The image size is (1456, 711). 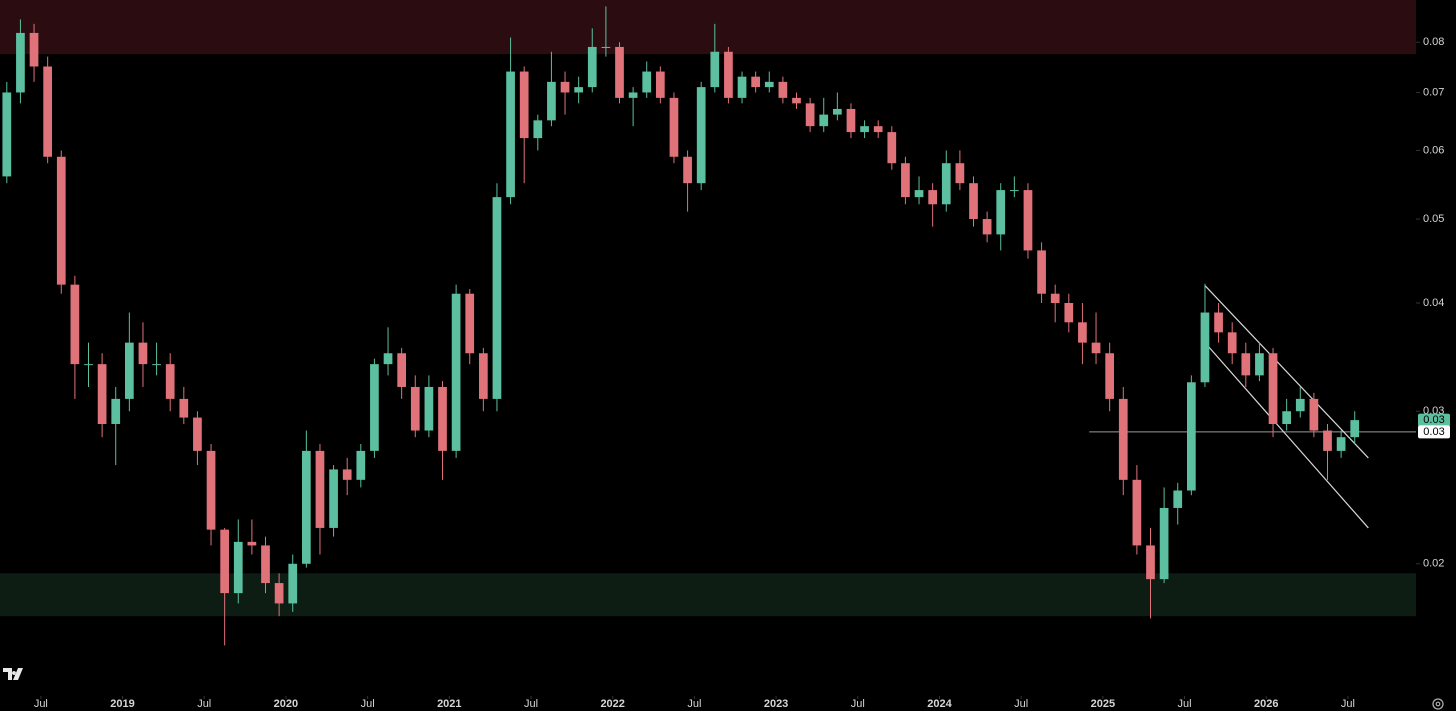 What do you see at coordinates (286, 704) in the screenshot?
I see `x-tick-label: 2020` at bounding box center [286, 704].